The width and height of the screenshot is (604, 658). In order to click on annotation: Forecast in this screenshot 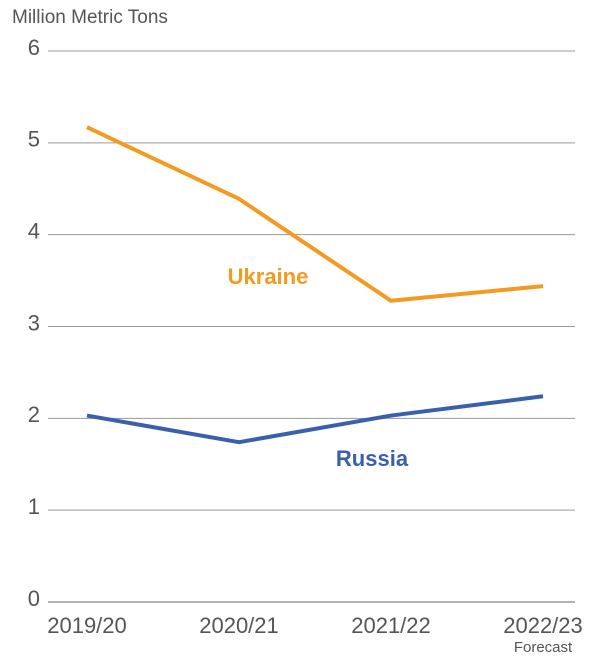, I will do `click(543, 647)`.